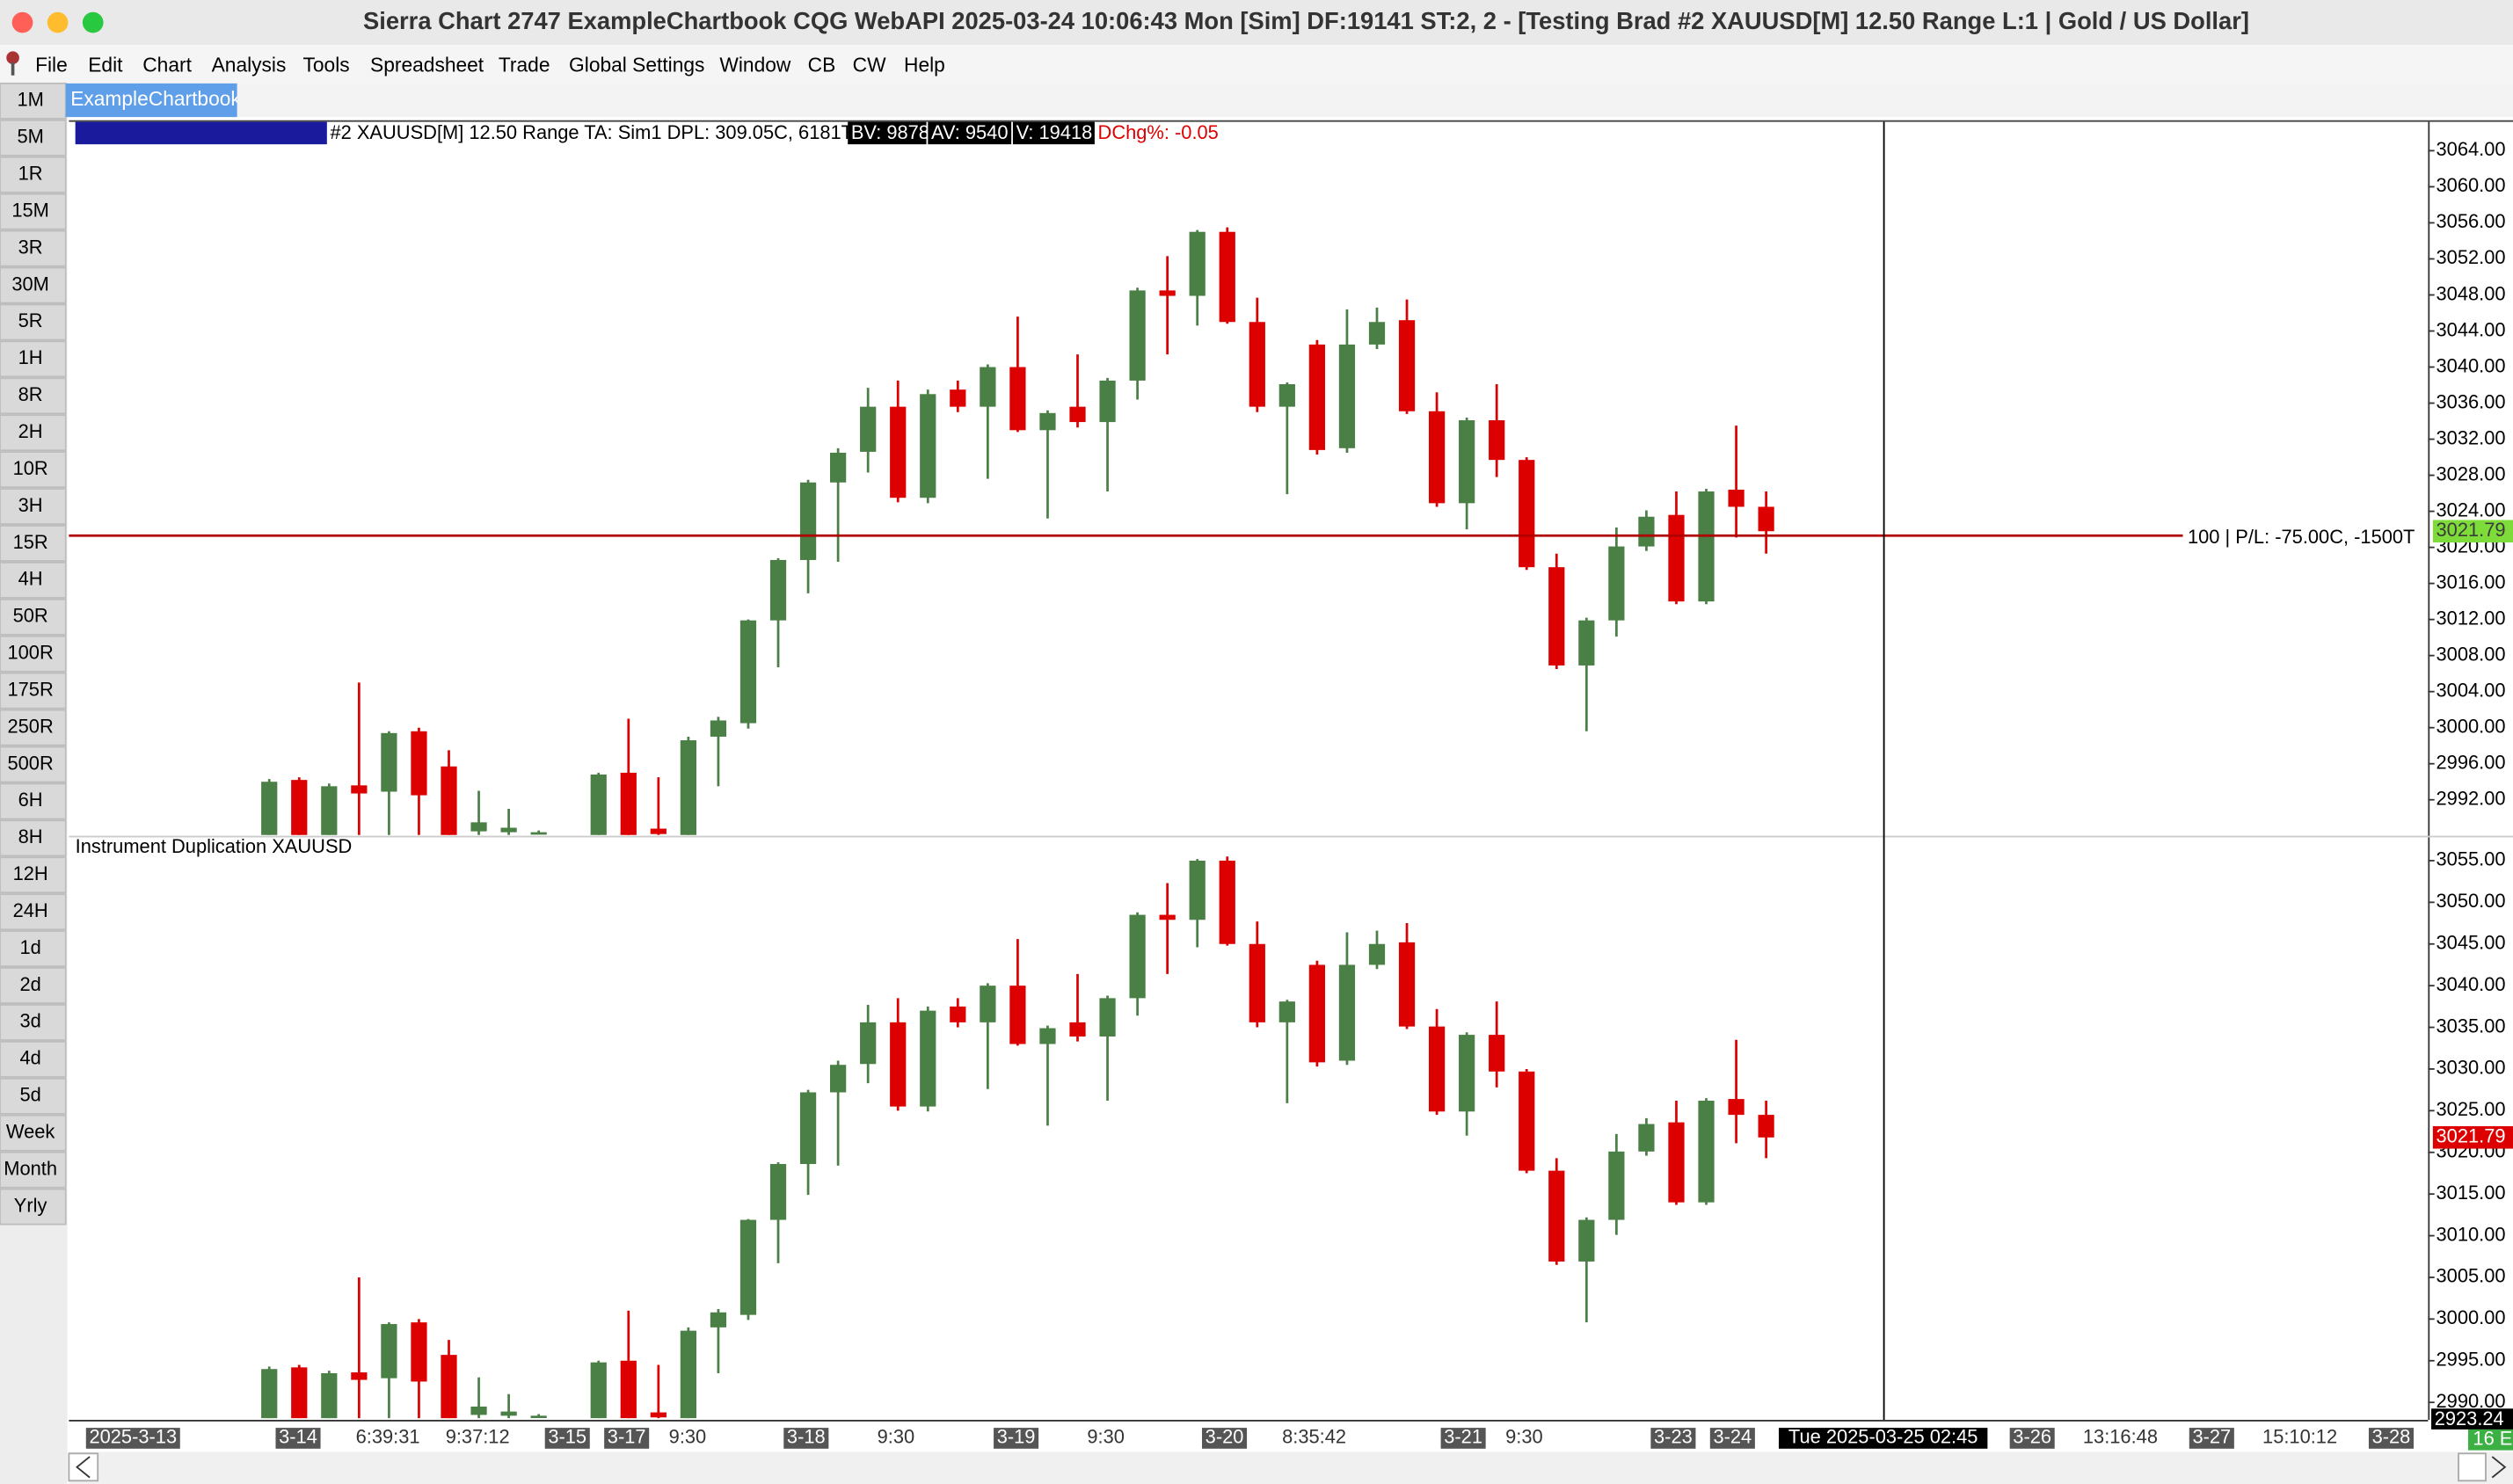 This screenshot has height=1484, width=2513. Describe the element at coordinates (325, 65) in the screenshot. I see `menu-item: Tools` at that location.